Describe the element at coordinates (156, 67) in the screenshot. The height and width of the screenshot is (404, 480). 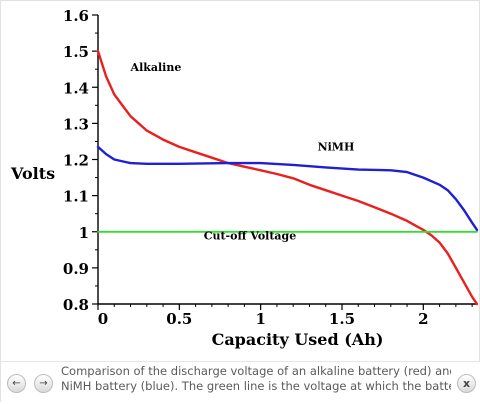
I see `series-annotation: Alkaline` at that location.